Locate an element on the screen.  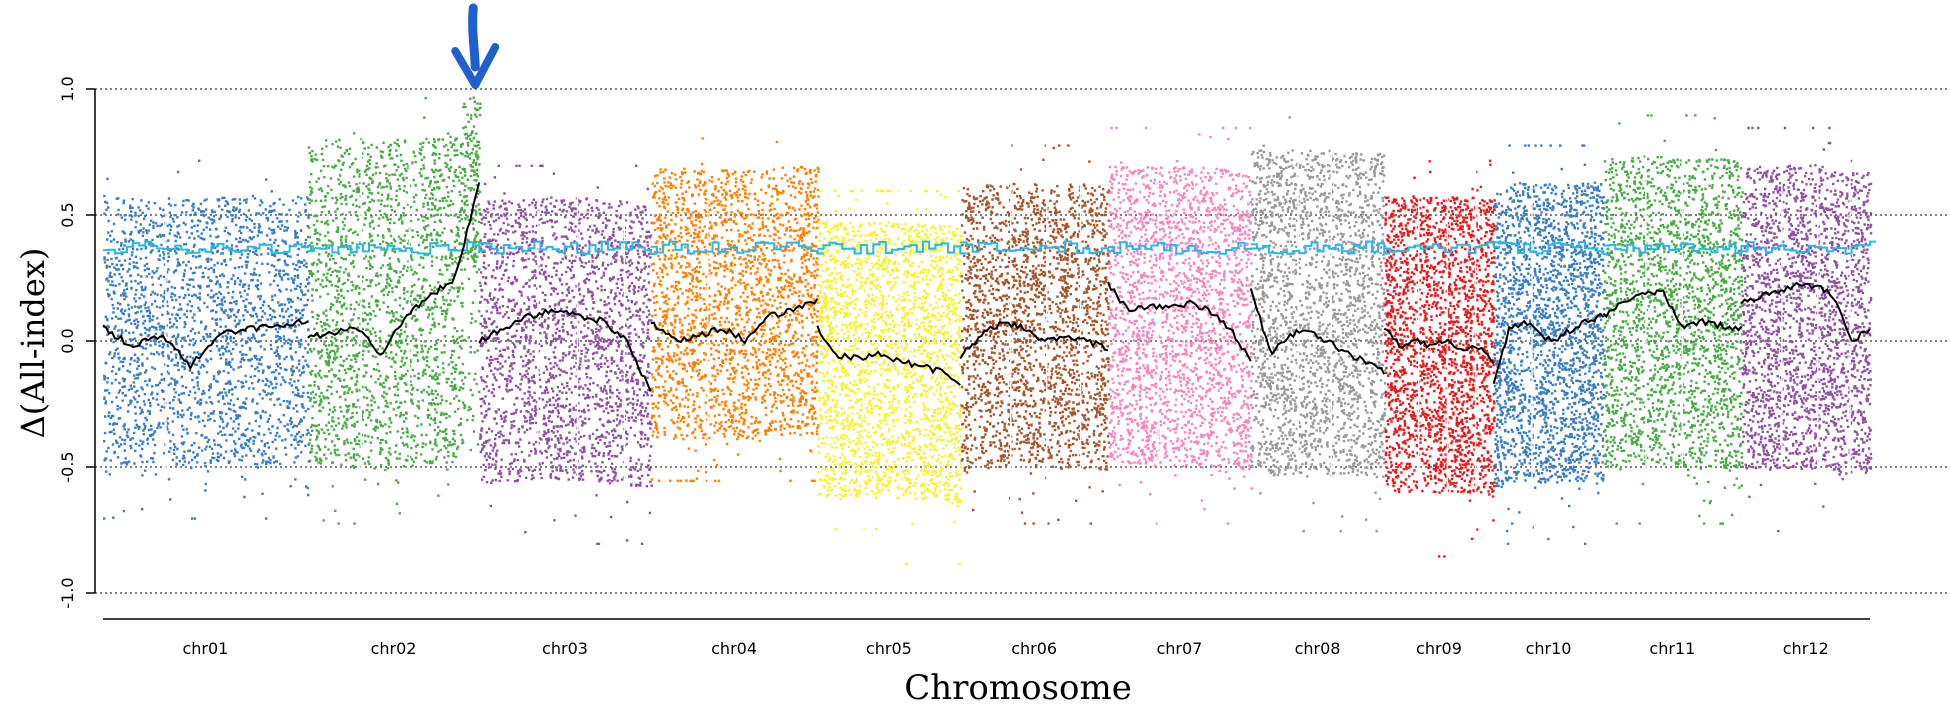
chromosome-label-chr02: chr02 is located at coordinates (394, 648).